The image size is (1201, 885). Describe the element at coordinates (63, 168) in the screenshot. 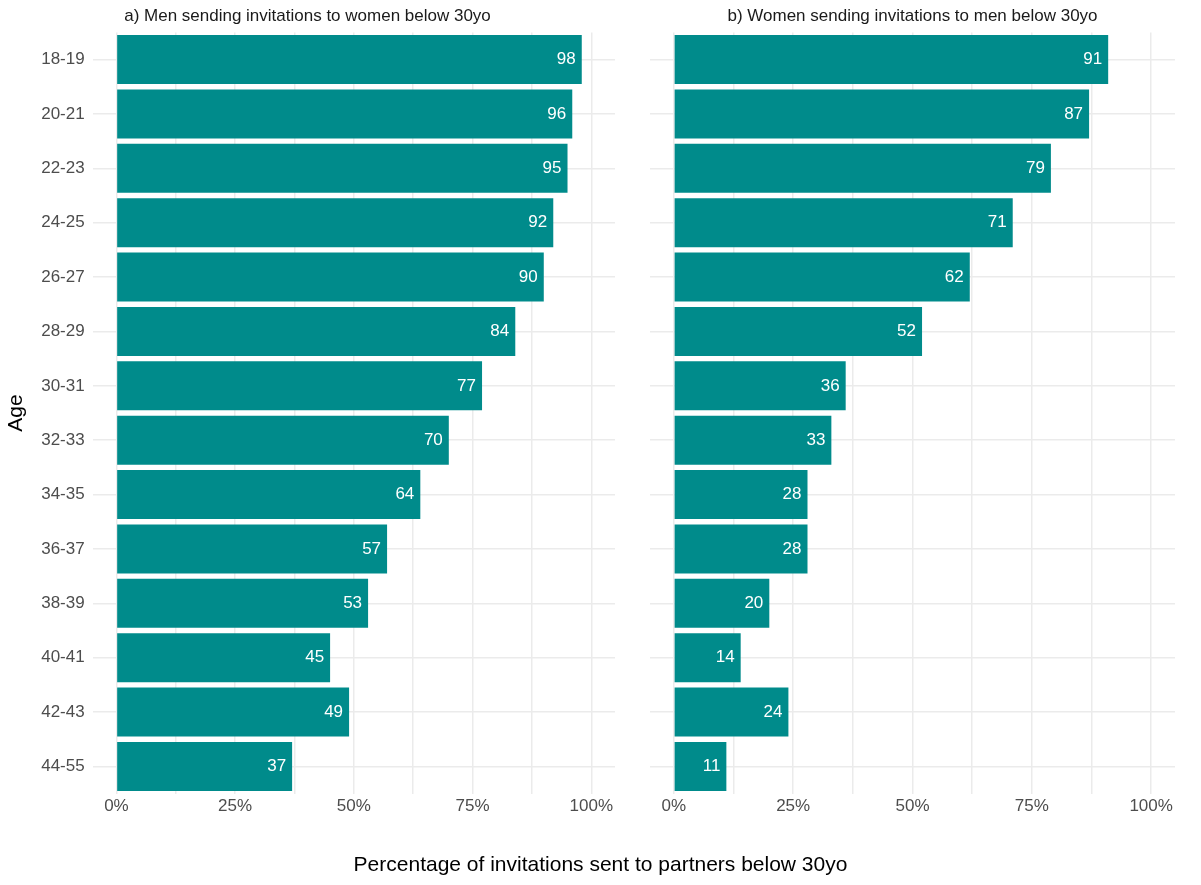

I see `y-tick-label: 22-23` at that location.